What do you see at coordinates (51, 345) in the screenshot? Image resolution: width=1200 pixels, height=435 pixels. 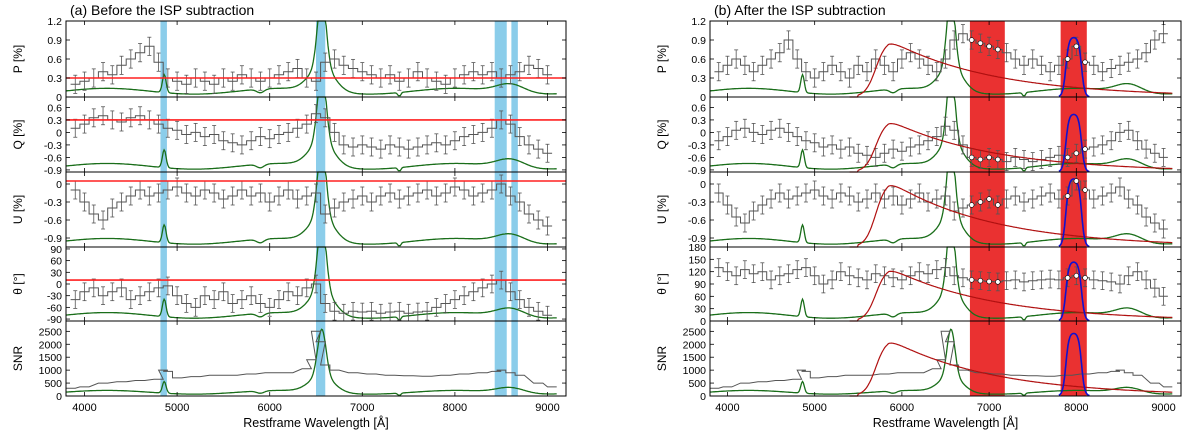 I see `y-tick-label: 2000` at bounding box center [51, 345].